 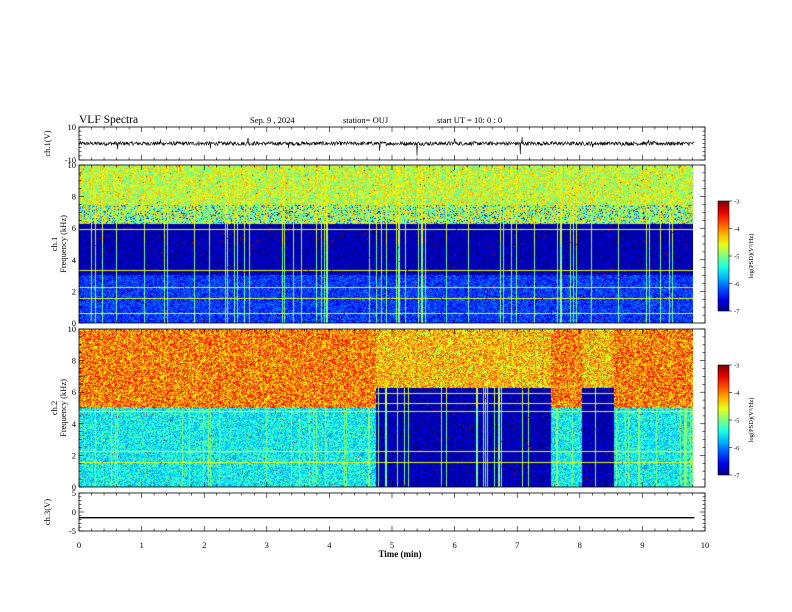 What do you see at coordinates (74, 493) in the screenshot?
I see `y-tick-label: 5` at bounding box center [74, 493].